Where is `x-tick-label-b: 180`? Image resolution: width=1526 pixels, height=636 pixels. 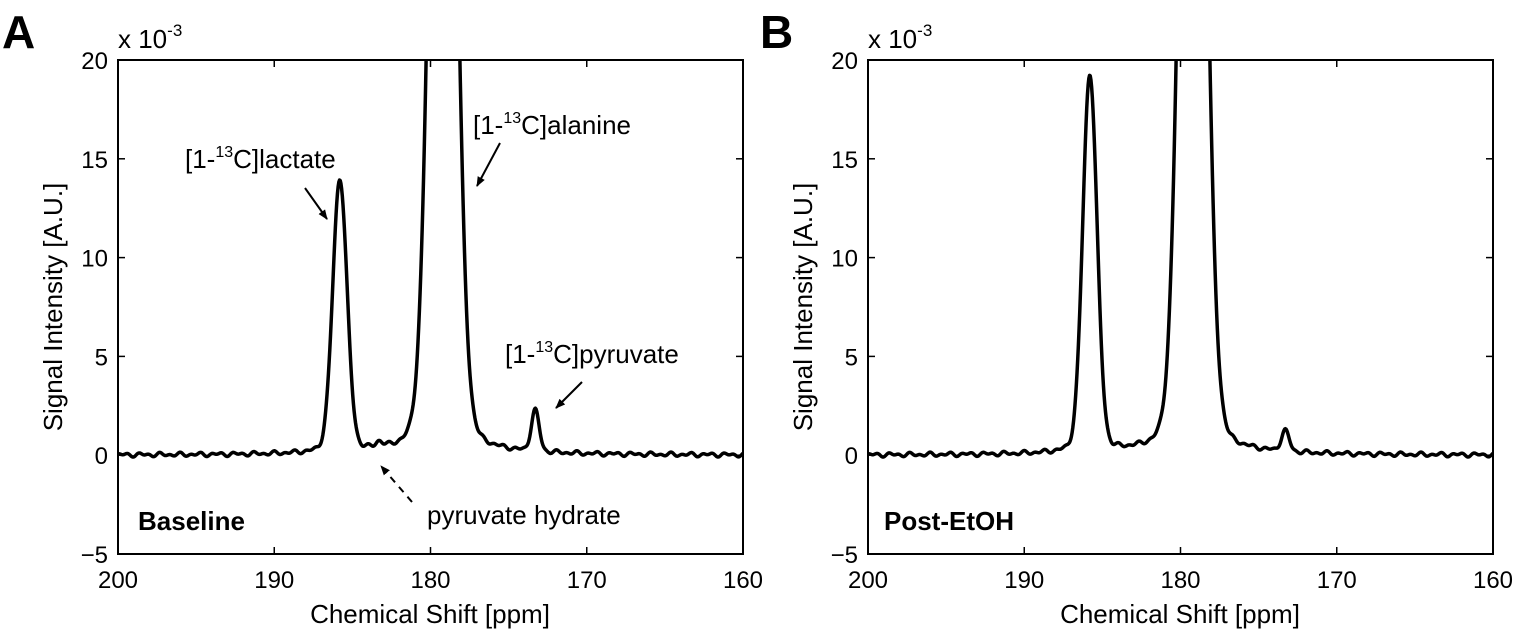 x-tick-label-b: 180 is located at coordinates (1180, 580).